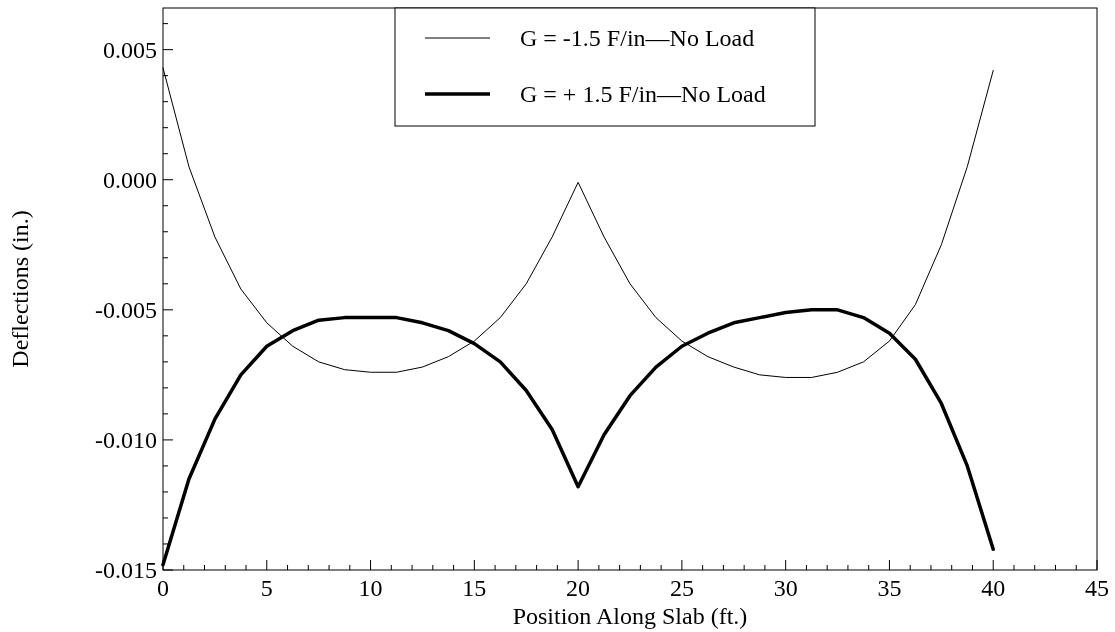  What do you see at coordinates (266, 588) in the screenshot?
I see `x-tick-label: 5` at bounding box center [266, 588].